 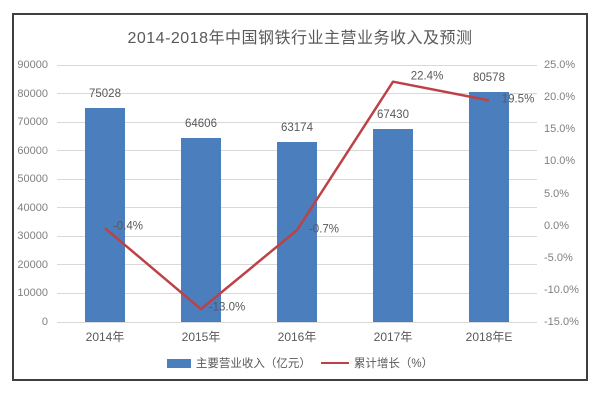 I want to click on left-axis-tick-label: 40000, so click(x=32, y=207).